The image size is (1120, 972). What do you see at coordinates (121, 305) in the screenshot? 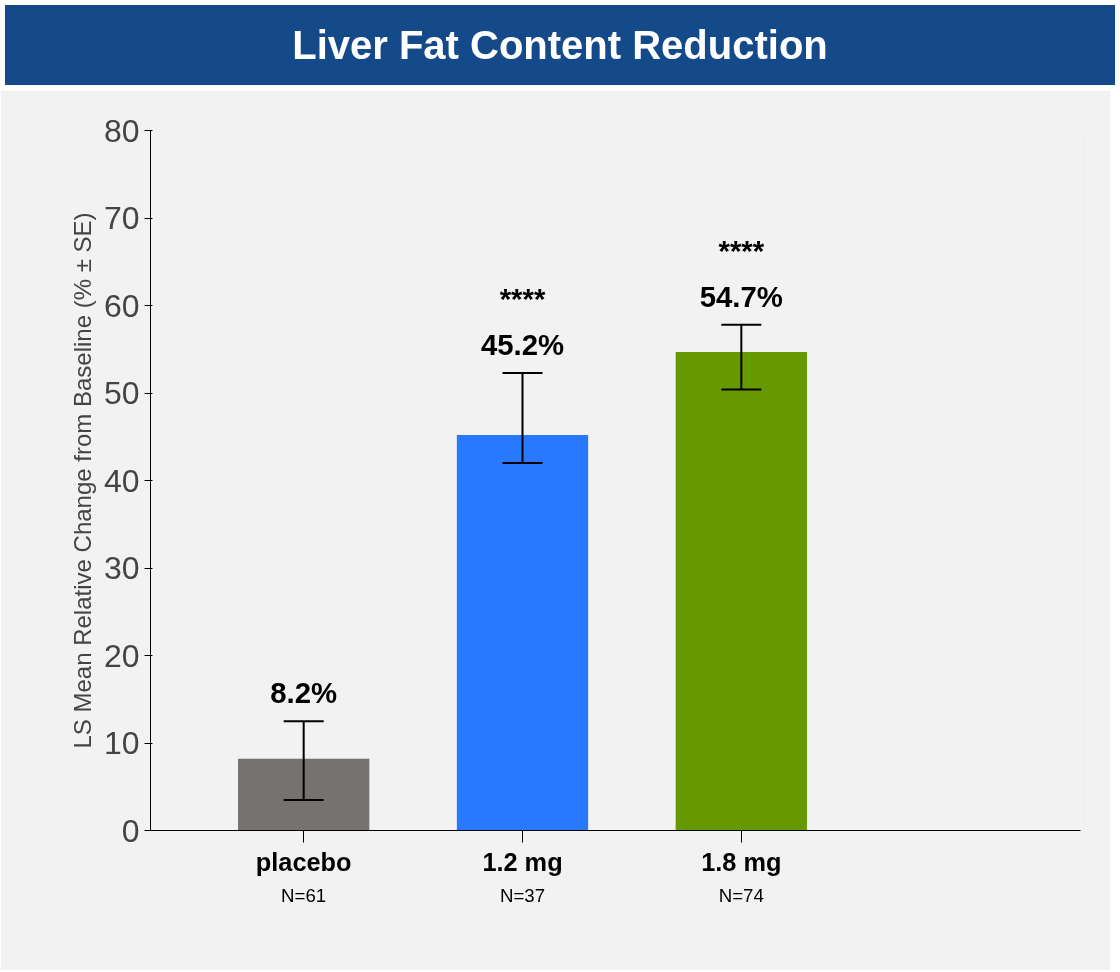
I see `y-tick-label: 60` at bounding box center [121, 305].